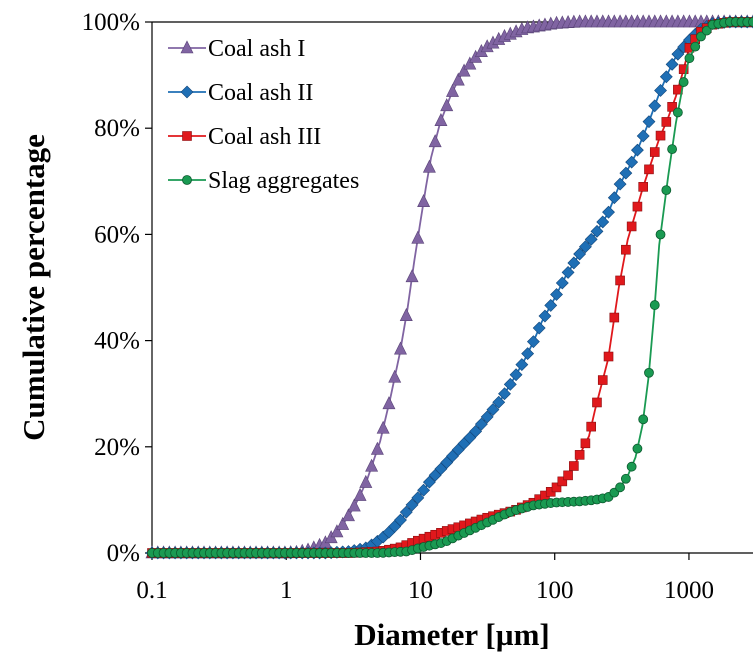  Describe the element at coordinates (260, 93) in the screenshot. I see `legend-label: Coal ash II` at that location.